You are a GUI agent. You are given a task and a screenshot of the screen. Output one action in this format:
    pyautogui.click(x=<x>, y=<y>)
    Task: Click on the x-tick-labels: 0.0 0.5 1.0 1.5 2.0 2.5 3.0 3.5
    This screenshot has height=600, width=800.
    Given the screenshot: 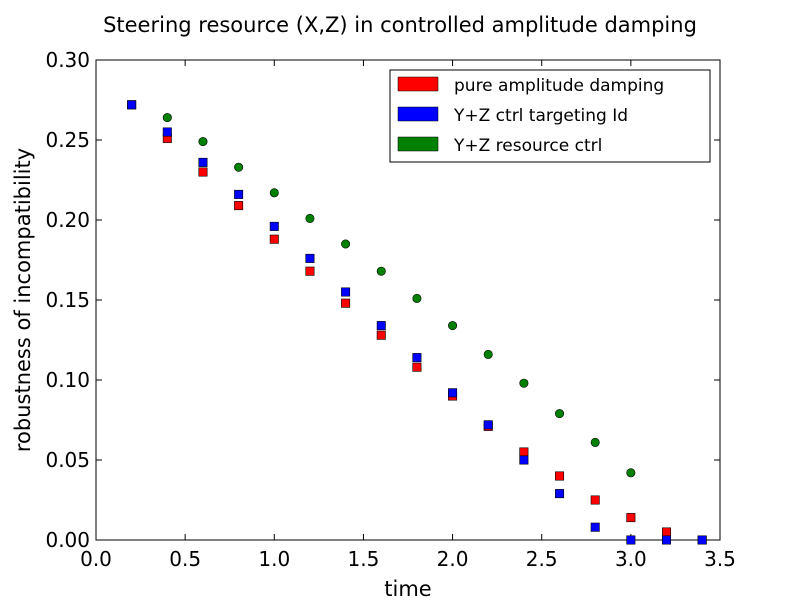 What is the action you would take?
    pyautogui.click(x=408, y=559)
    